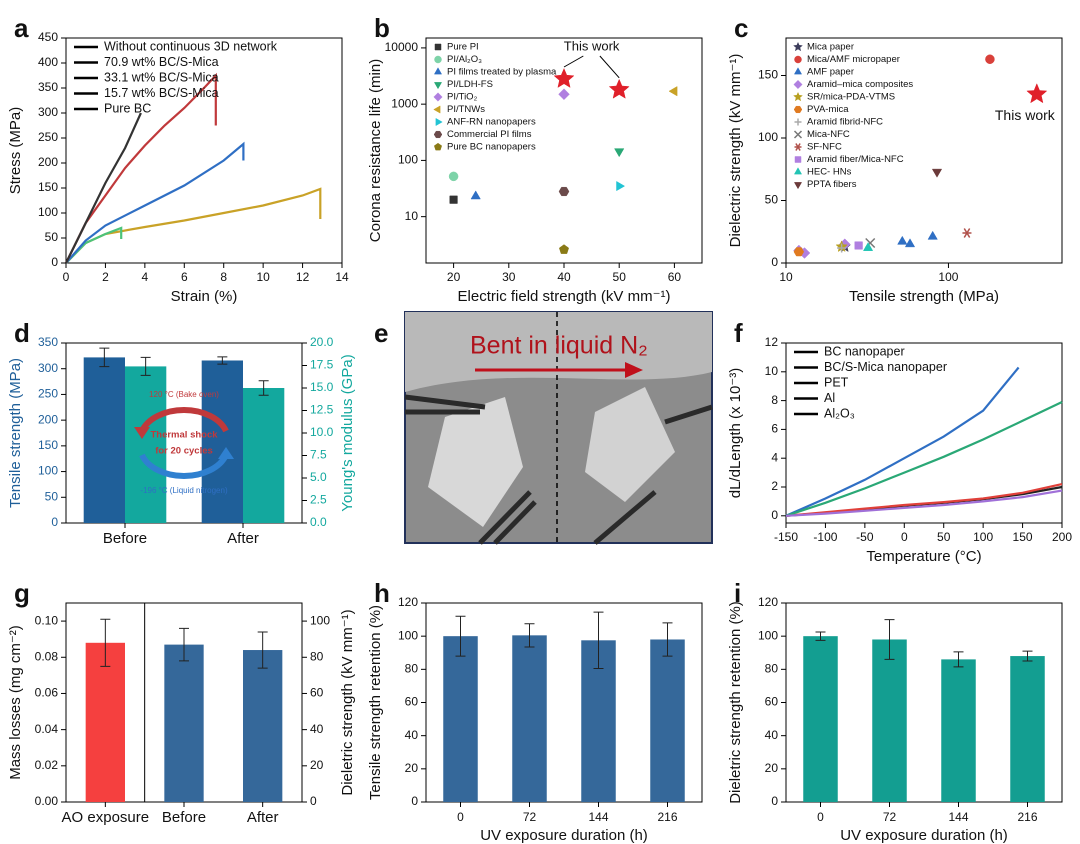 The height and width of the screenshot is (844, 1080). Describe the element at coordinates (303, 277) in the screenshot. I see `x-tick-label: 12` at that location.